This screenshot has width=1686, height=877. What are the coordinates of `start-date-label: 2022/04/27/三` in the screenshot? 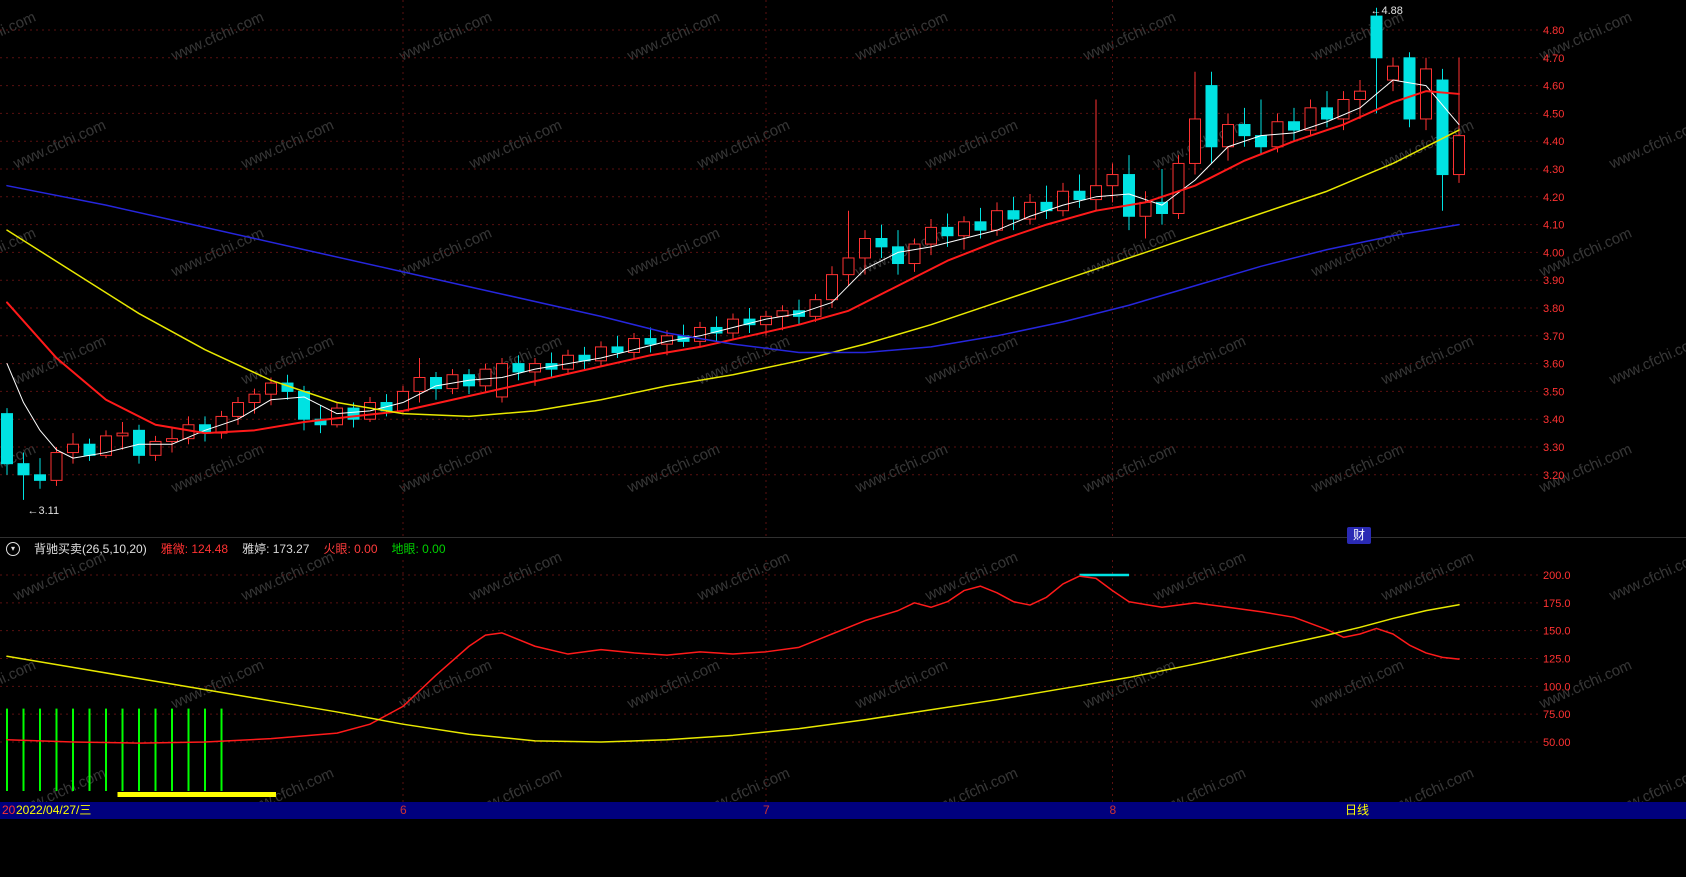 It's located at (54, 810).